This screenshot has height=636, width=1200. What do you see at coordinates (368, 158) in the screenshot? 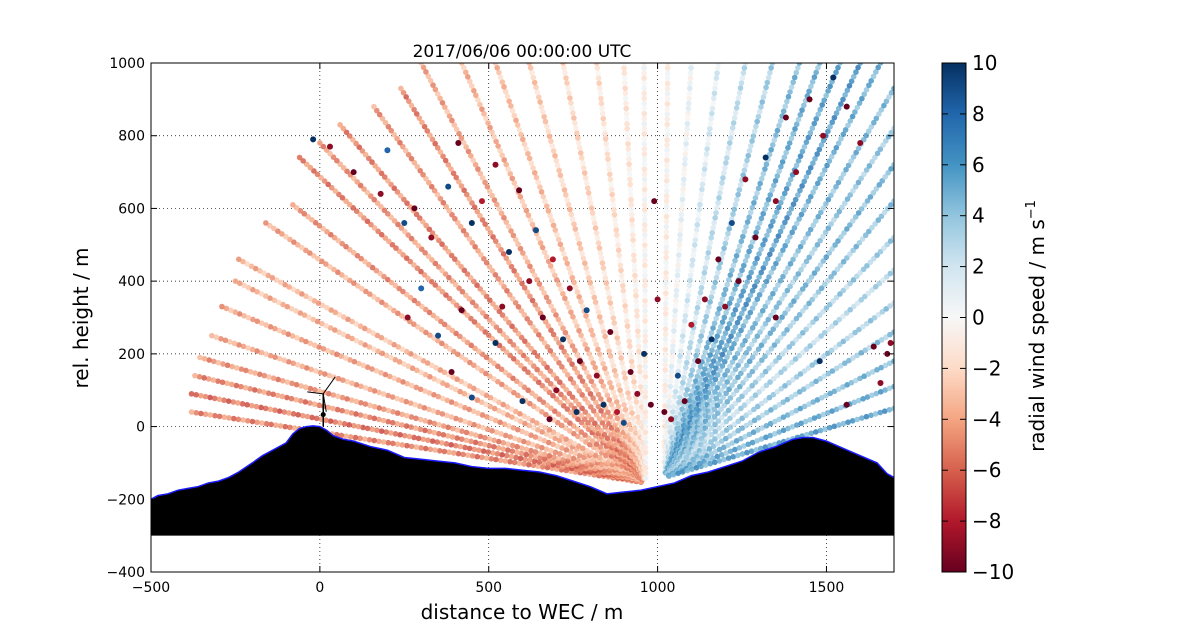
I see `left-beam-12-point` at bounding box center [368, 158].